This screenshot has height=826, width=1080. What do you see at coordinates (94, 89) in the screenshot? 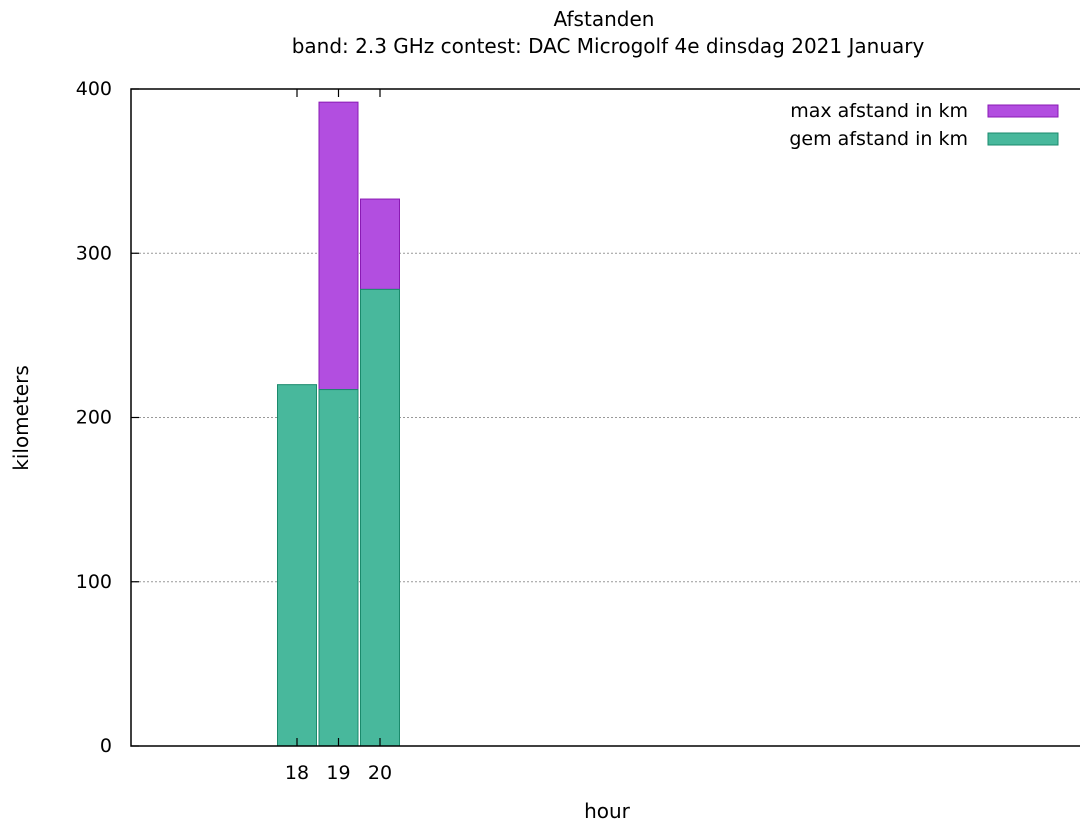
I see `y-tick-label: 400` at bounding box center [94, 89].